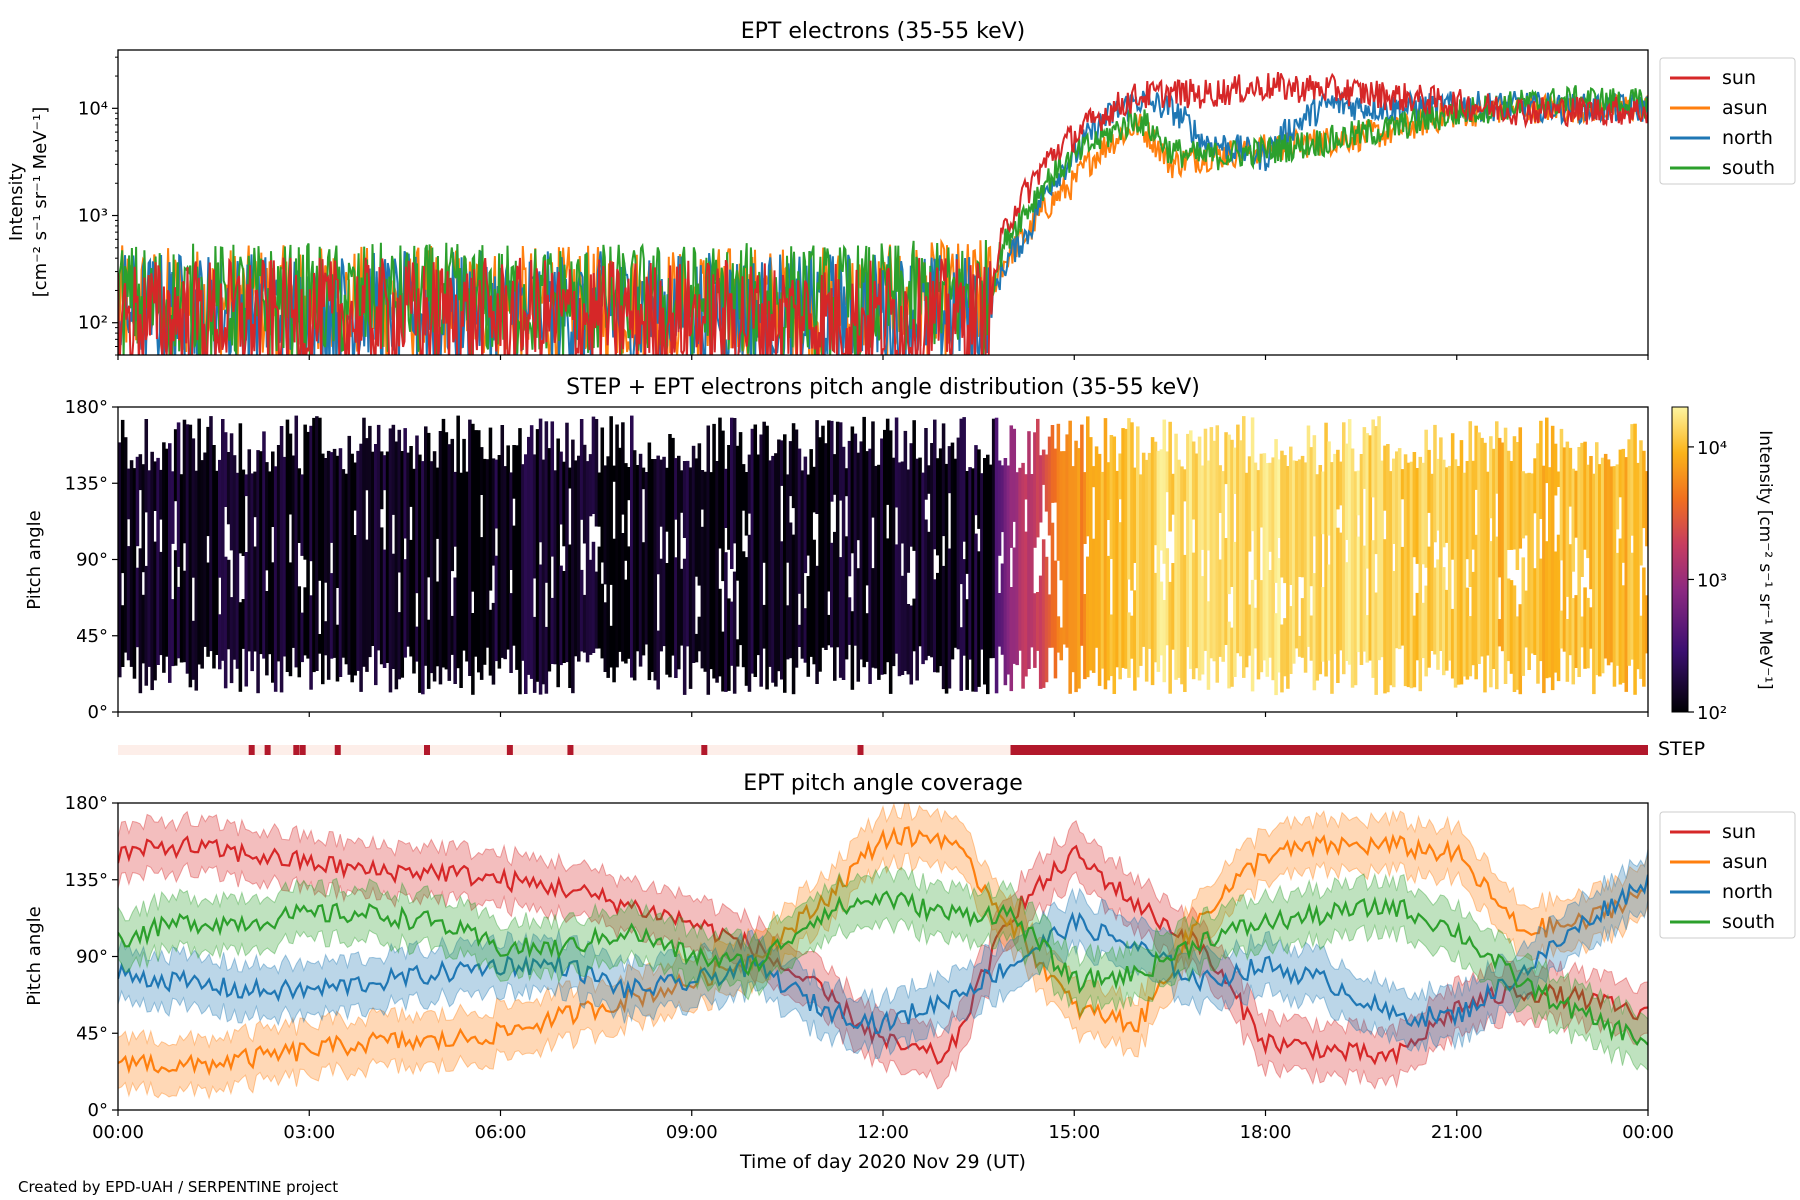 The height and width of the screenshot is (1200, 1800). I want to click on footer-credit: Created by EPD-UAH / SERPENTINE project, so click(178, 1187).